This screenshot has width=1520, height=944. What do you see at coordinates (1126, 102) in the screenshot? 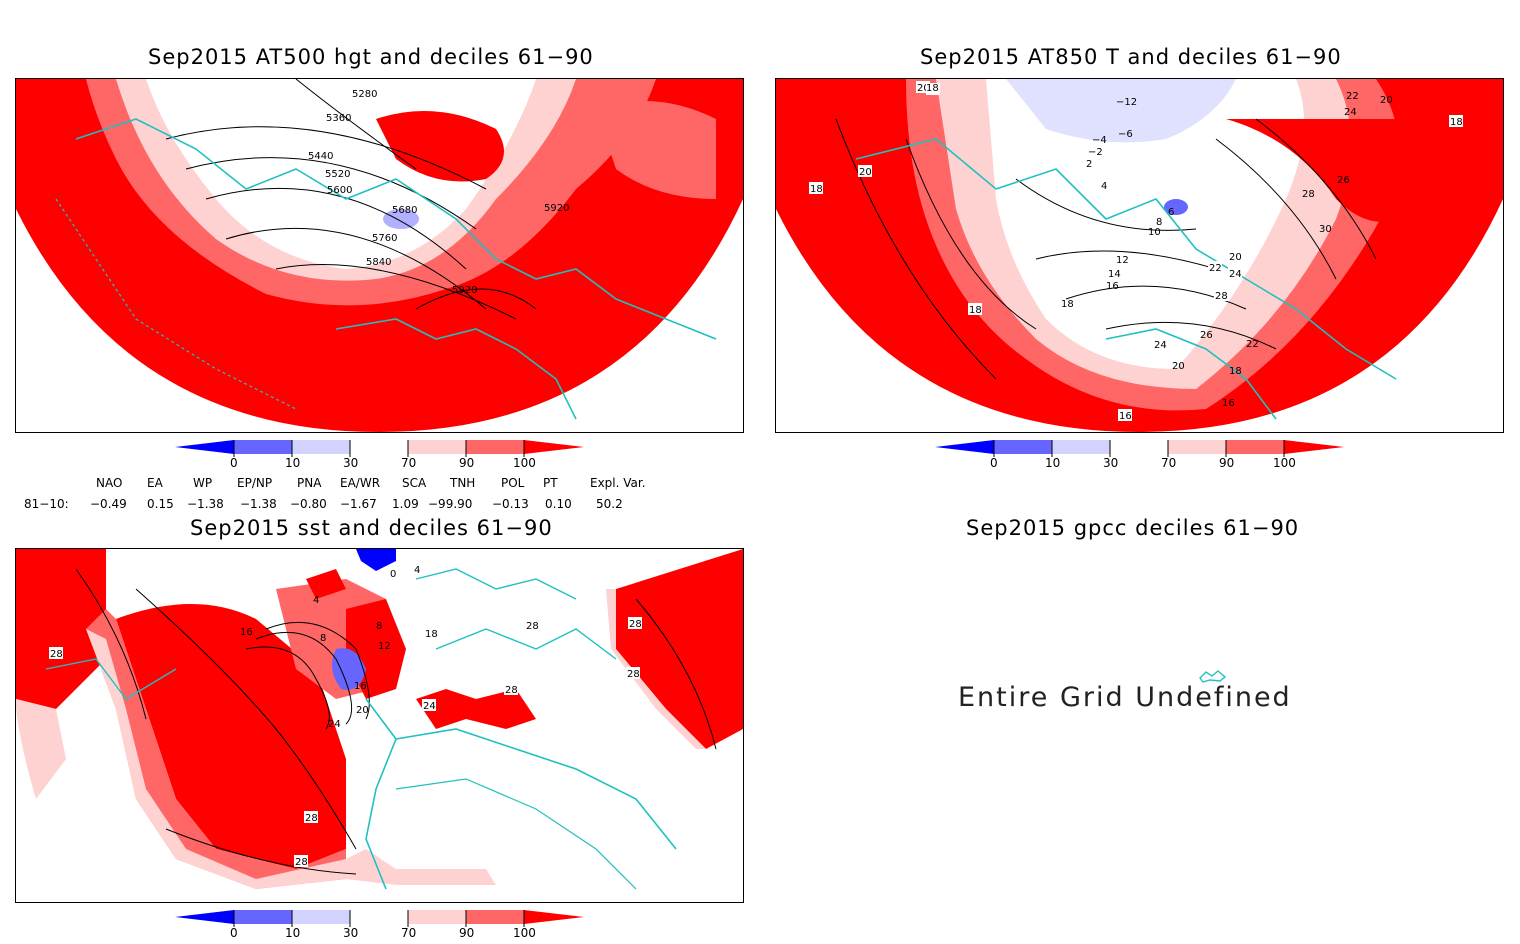
I see `contour-label: −12` at bounding box center [1126, 102].